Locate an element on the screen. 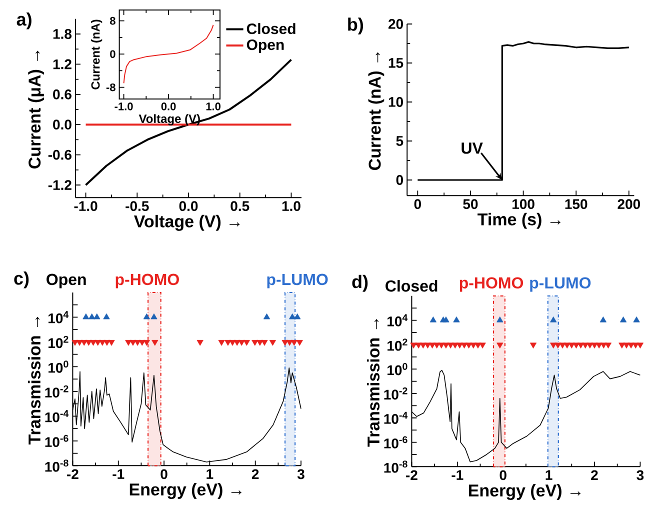 The width and height of the screenshot is (645, 513). text: a) is located at coordinates (24, 21).